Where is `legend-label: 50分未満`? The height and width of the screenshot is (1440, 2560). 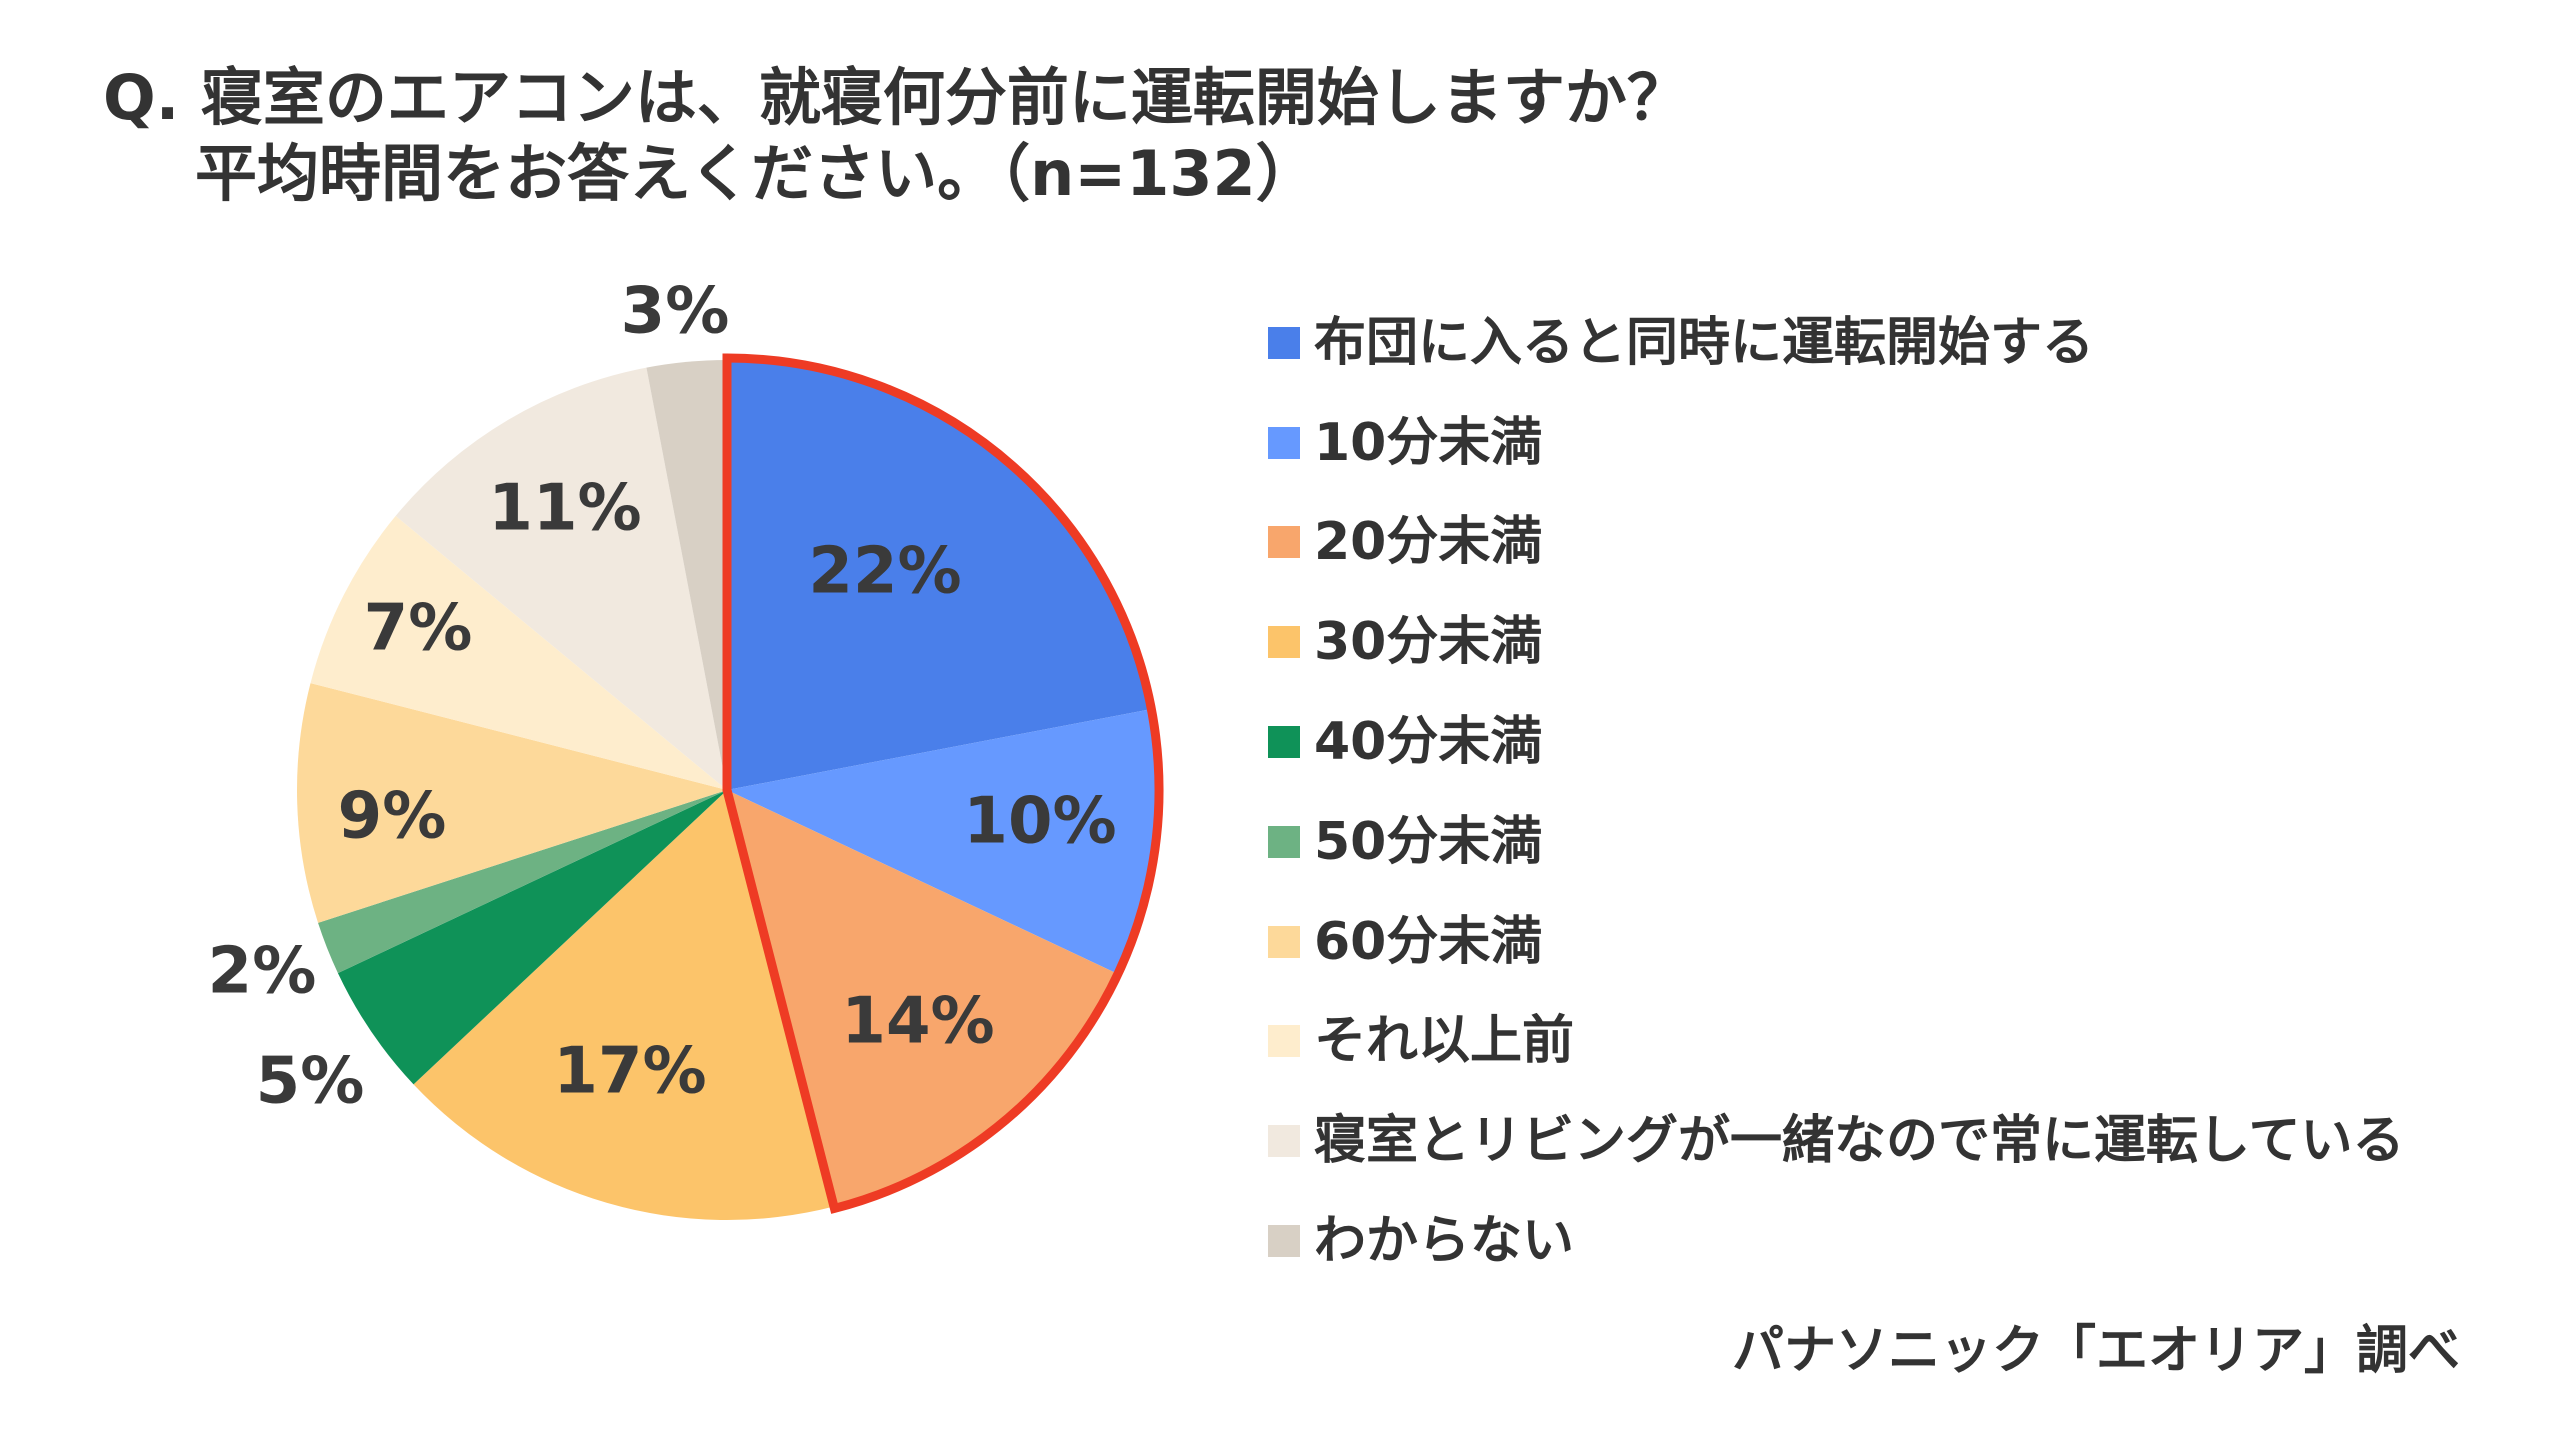 legend-label: 50分未満 is located at coordinates (1428, 841).